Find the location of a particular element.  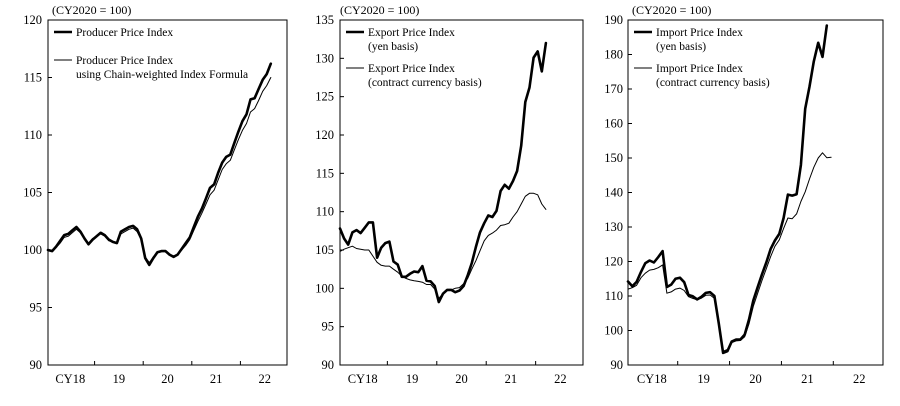

y-tick-label: 125 is located at coordinates (324, 97).